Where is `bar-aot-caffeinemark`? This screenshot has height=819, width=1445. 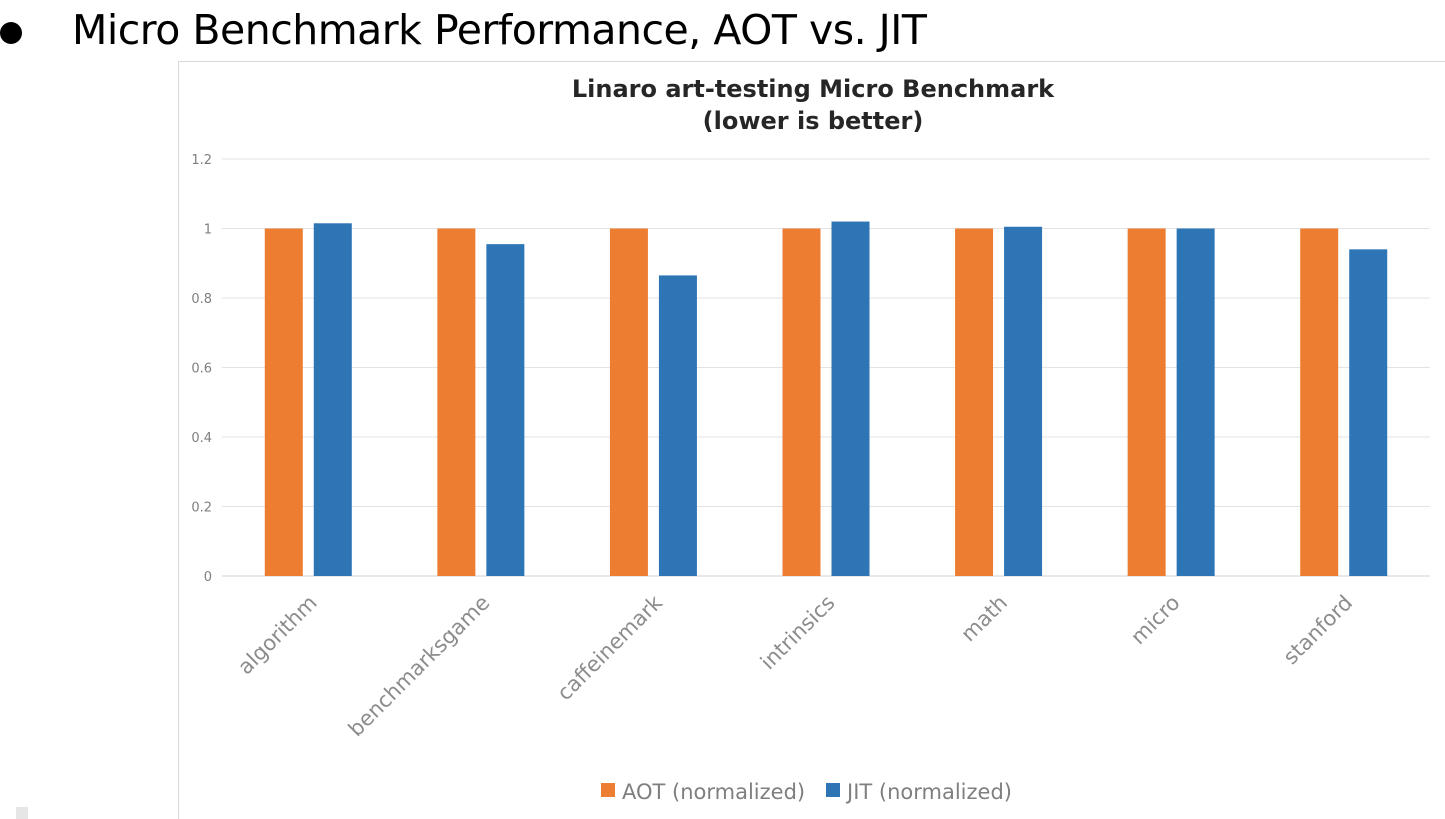 bar-aot-caffeinemark is located at coordinates (628, 402).